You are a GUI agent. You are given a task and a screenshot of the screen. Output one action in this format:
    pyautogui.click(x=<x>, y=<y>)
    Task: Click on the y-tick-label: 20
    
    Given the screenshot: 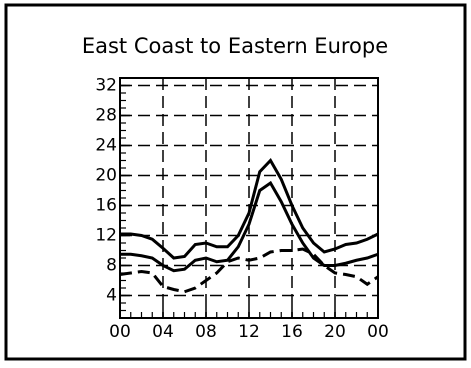 What is the action you would take?
    pyautogui.click(x=106, y=176)
    